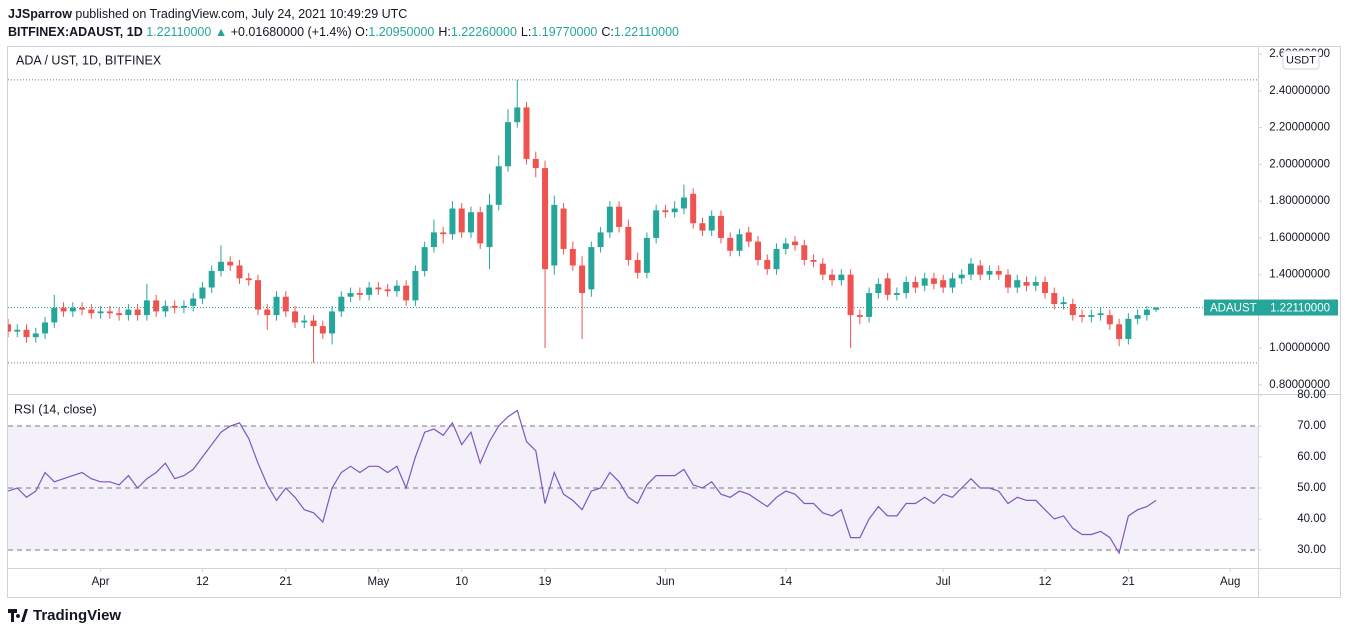  Describe the element at coordinates (89, 60) in the screenshot. I see `chart-title: ADA / UST, 1D, BITFINEX` at that location.